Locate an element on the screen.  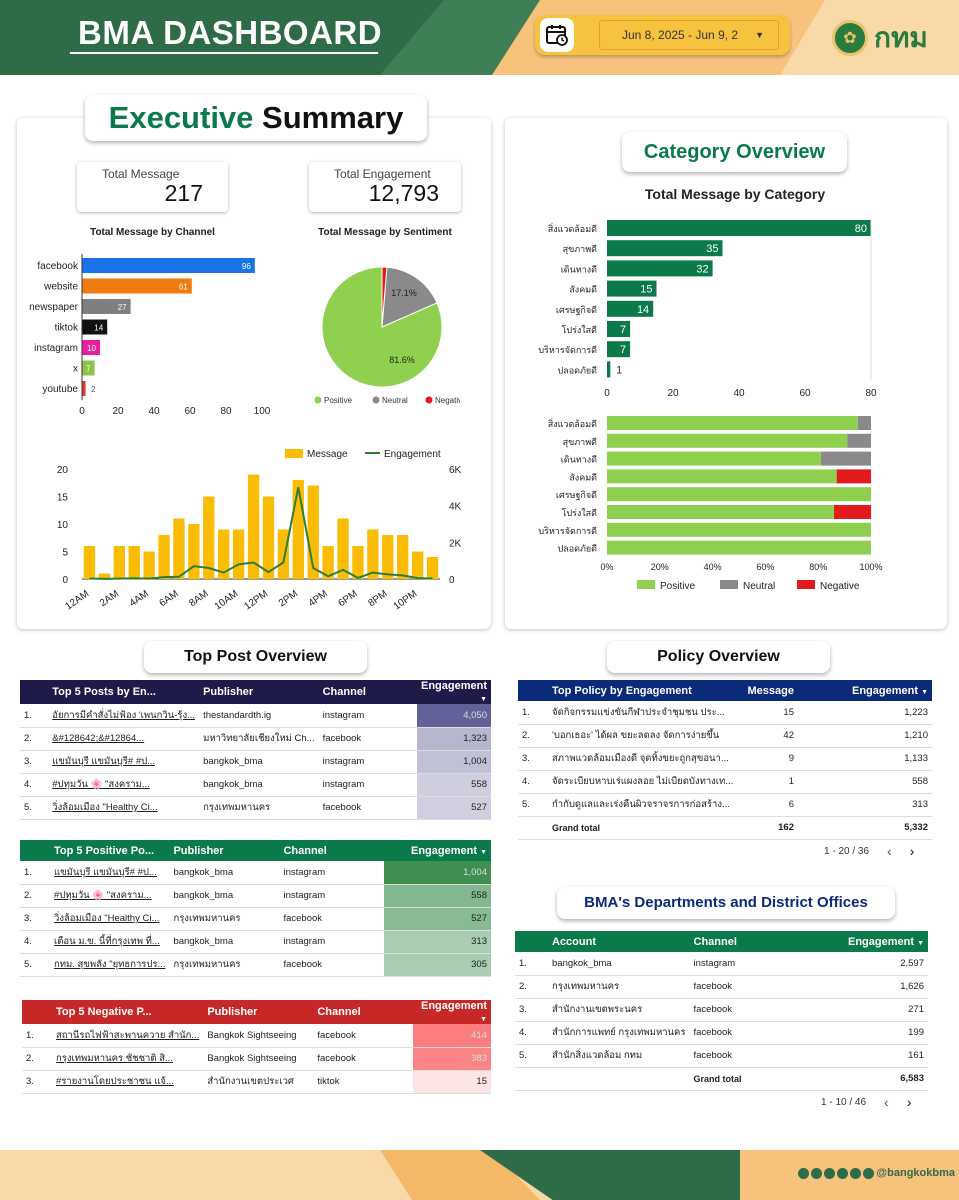
instagram-icon is located at coordinates (843, 1173).